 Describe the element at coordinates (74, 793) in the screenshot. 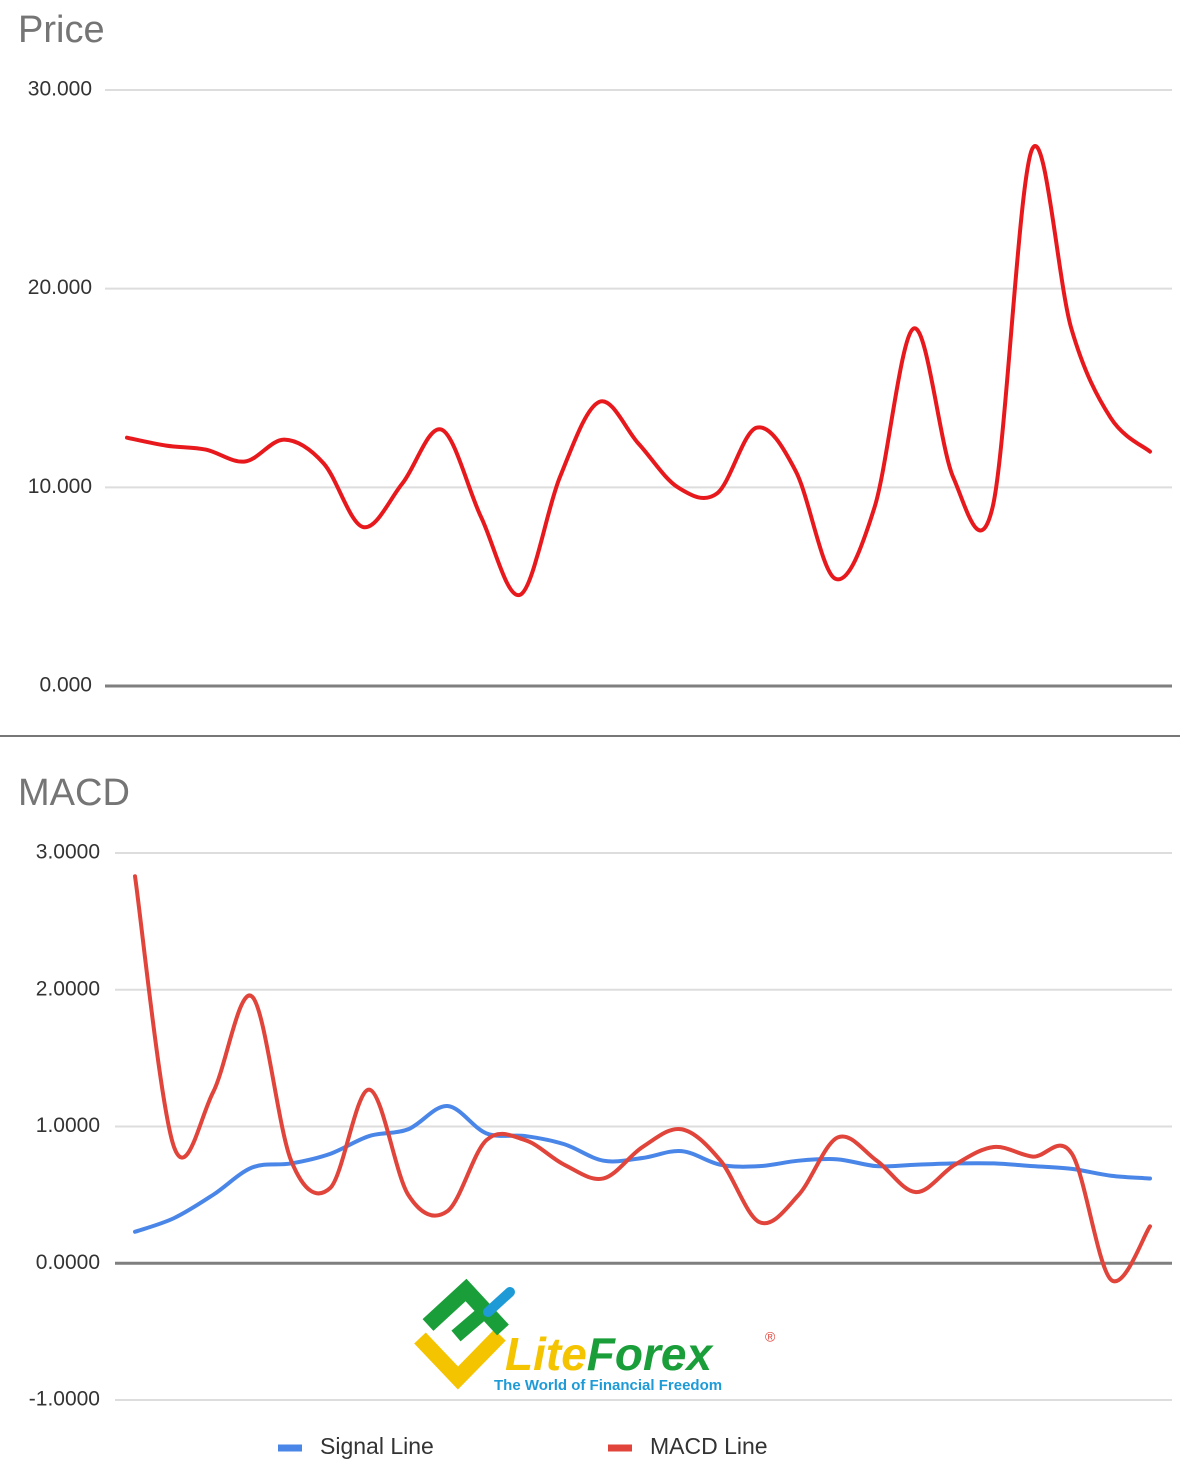

I see `chart-title: MACD` at that location.